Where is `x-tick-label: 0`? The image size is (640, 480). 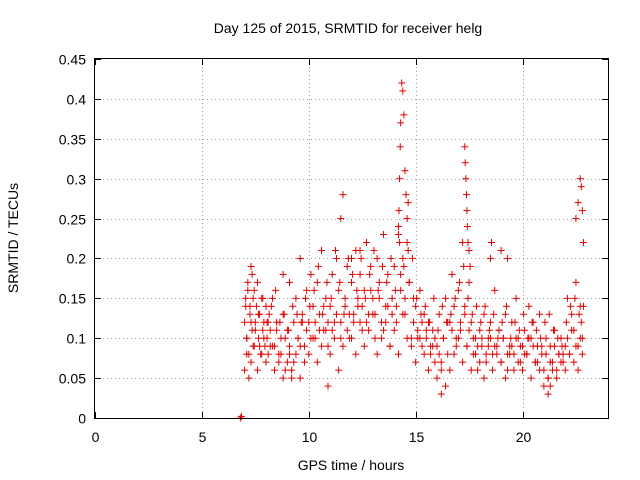 x-tick-label: 0 is located at coordinates (96, 437).